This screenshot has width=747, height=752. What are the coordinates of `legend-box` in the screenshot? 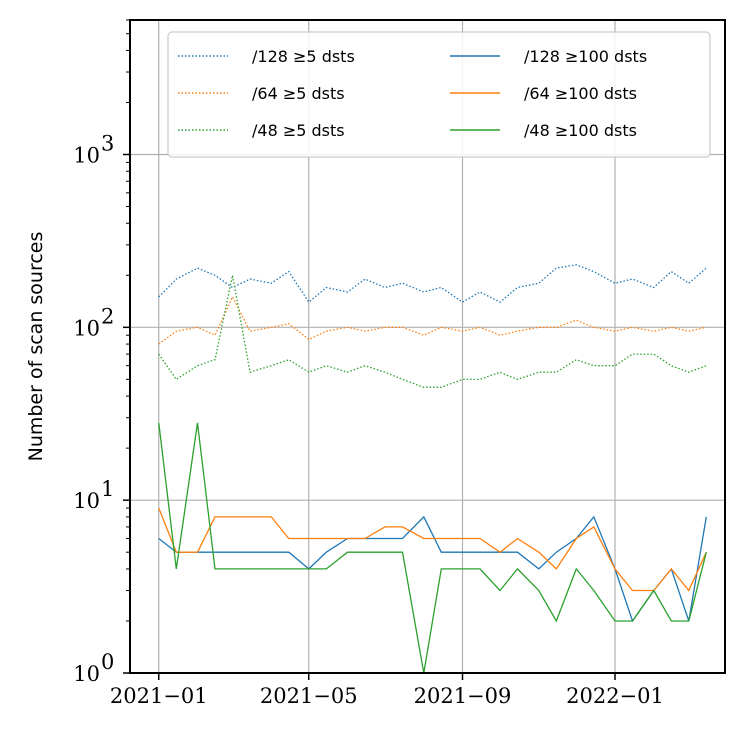 It's located at (439, 94).